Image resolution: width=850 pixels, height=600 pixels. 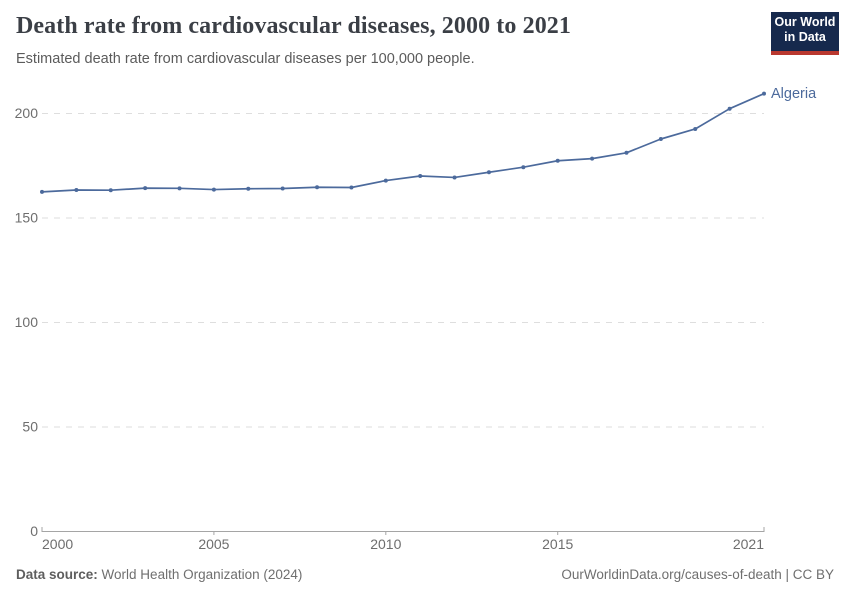 What do you see at coordinates (27, 113) in the screenshot?
I see `y-tick-label: 200` at bounding box center [27, 113].